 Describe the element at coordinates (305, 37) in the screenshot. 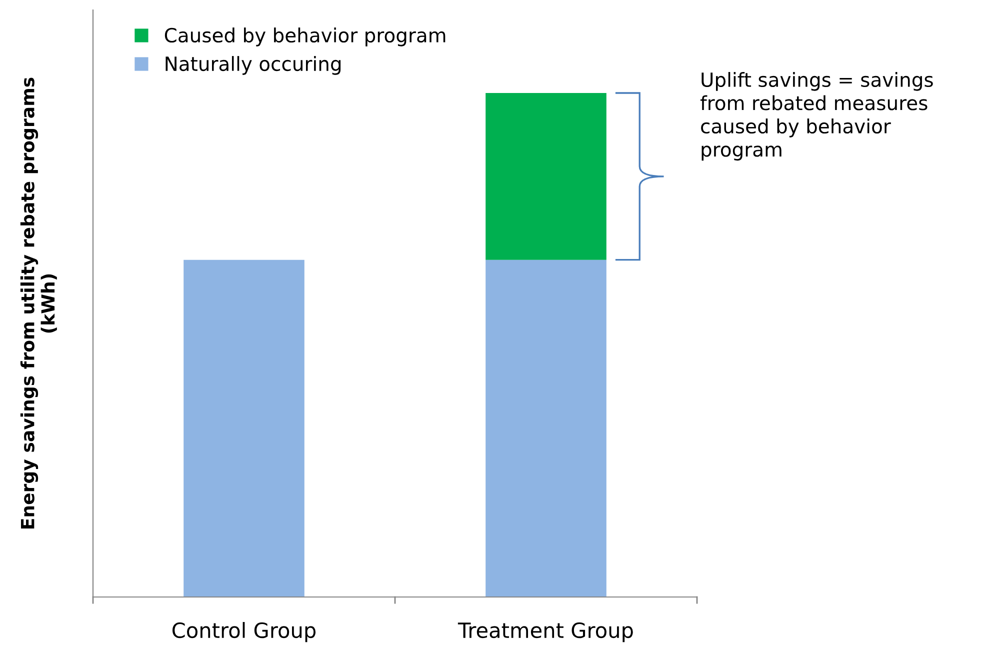

I see `legend-label: Caused by behavior program` at that location.